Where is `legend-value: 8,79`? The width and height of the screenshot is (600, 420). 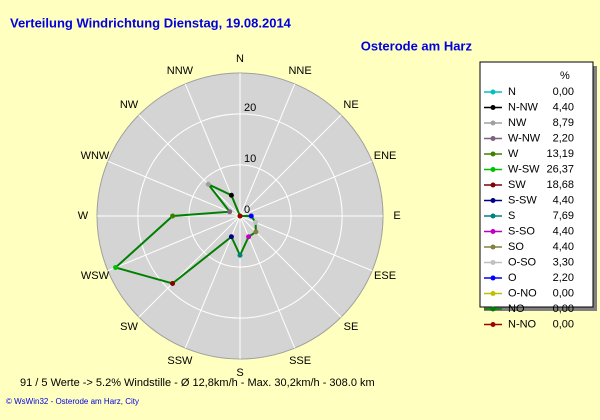 legend-value: 8,79 is located at coordinates (563, 123).